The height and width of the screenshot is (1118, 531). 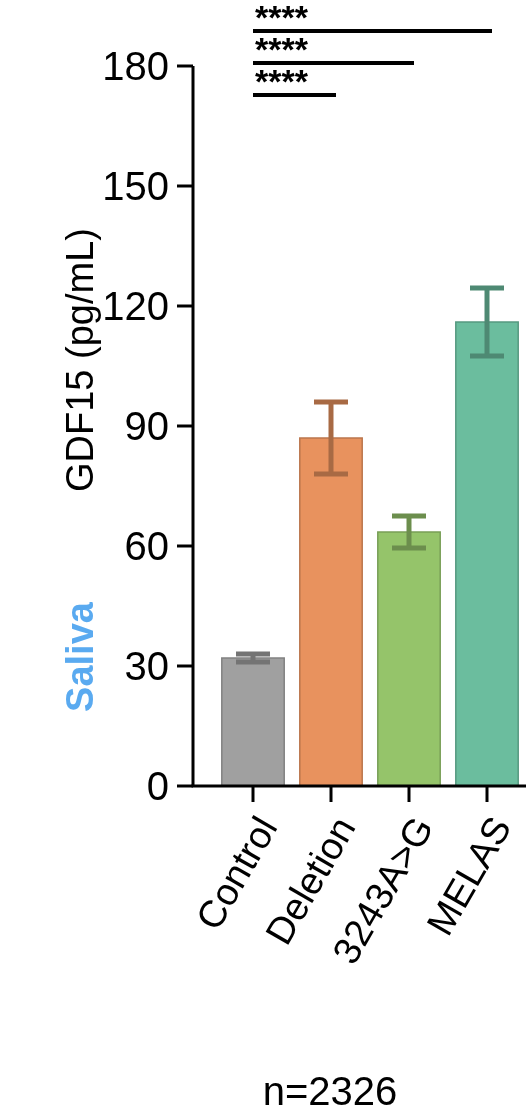 What do you see at coordinates (135, 186) in the screenshot?
I see `y-tick-label: 150` at bounding box center [135, 186].